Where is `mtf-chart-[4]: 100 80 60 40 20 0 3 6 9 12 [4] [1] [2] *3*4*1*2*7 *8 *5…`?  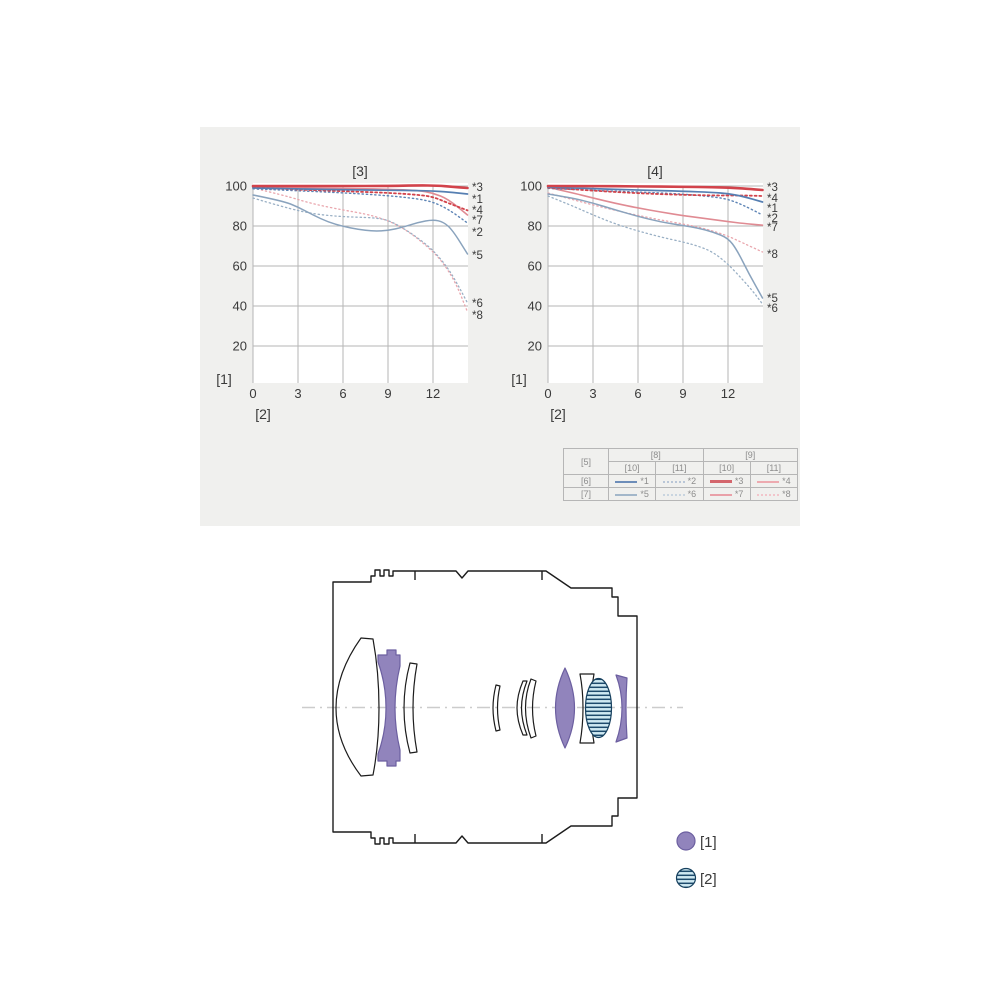 mtf-chart-[4]: 100 80 60 40 20 0 3 6 9 12 [4] [1] [2] *3*4*1*2*7 *8 *5… is located at coordinates (644, 292).